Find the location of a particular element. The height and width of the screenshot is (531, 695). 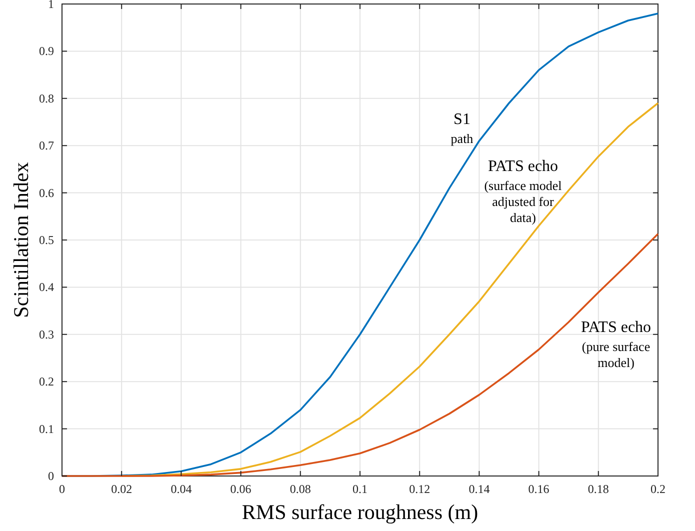

x-tick-label: 0.2 is located at coordinates (658, 489).